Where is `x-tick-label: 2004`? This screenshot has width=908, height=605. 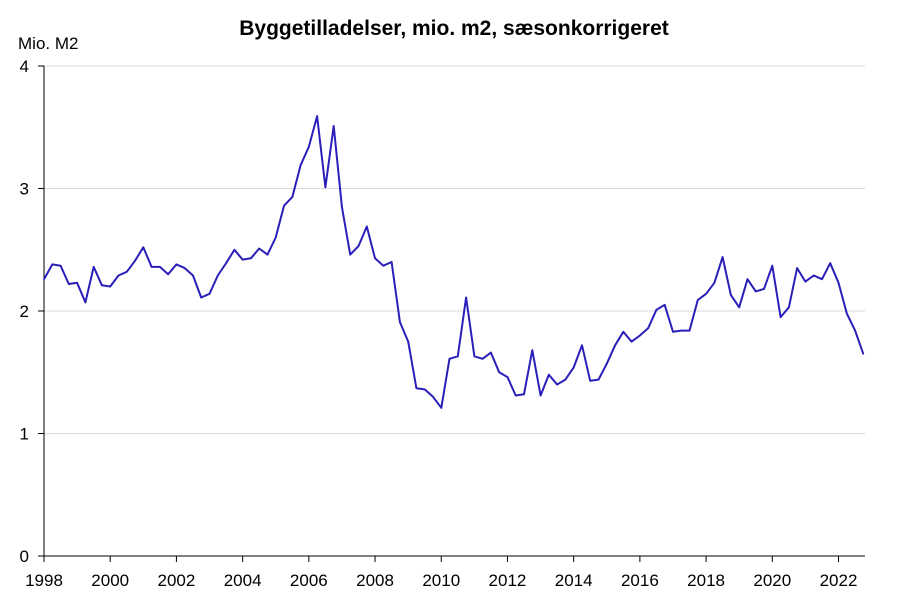
x-tick-label: 2004 is located at coordinates (243, 580).